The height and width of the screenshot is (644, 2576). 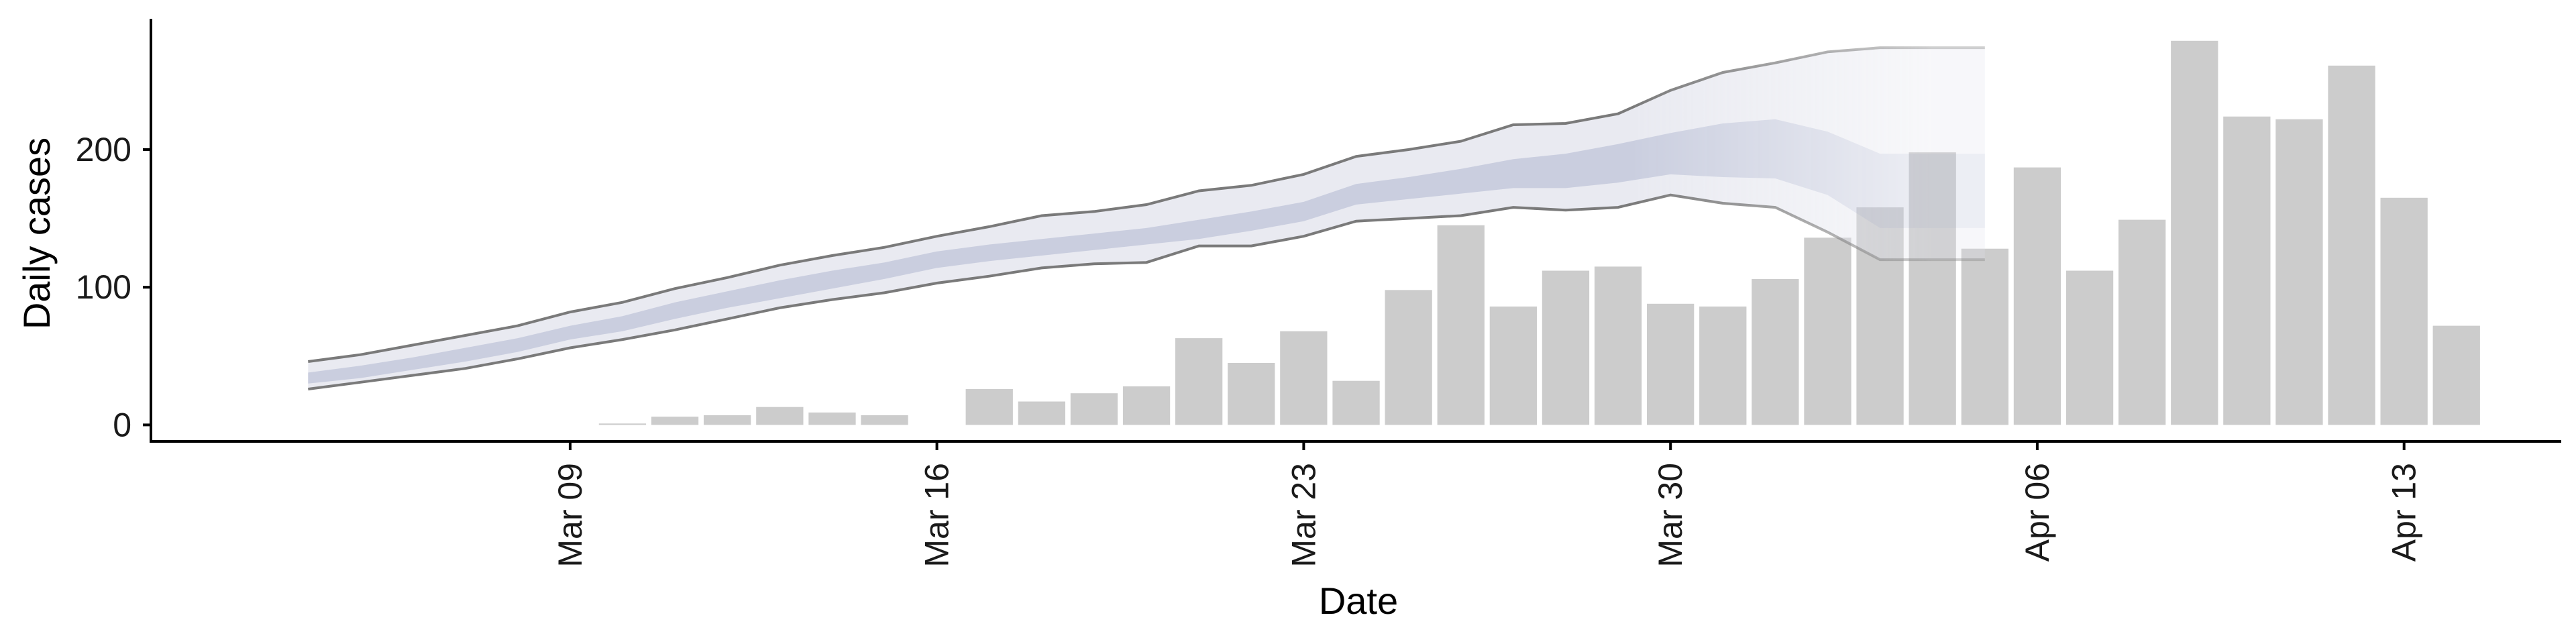 What do you see at coordinates (1303, 515) in the screenshot?
I see `x-tick-label: Mar 23` at bounding box center [1303, 515].